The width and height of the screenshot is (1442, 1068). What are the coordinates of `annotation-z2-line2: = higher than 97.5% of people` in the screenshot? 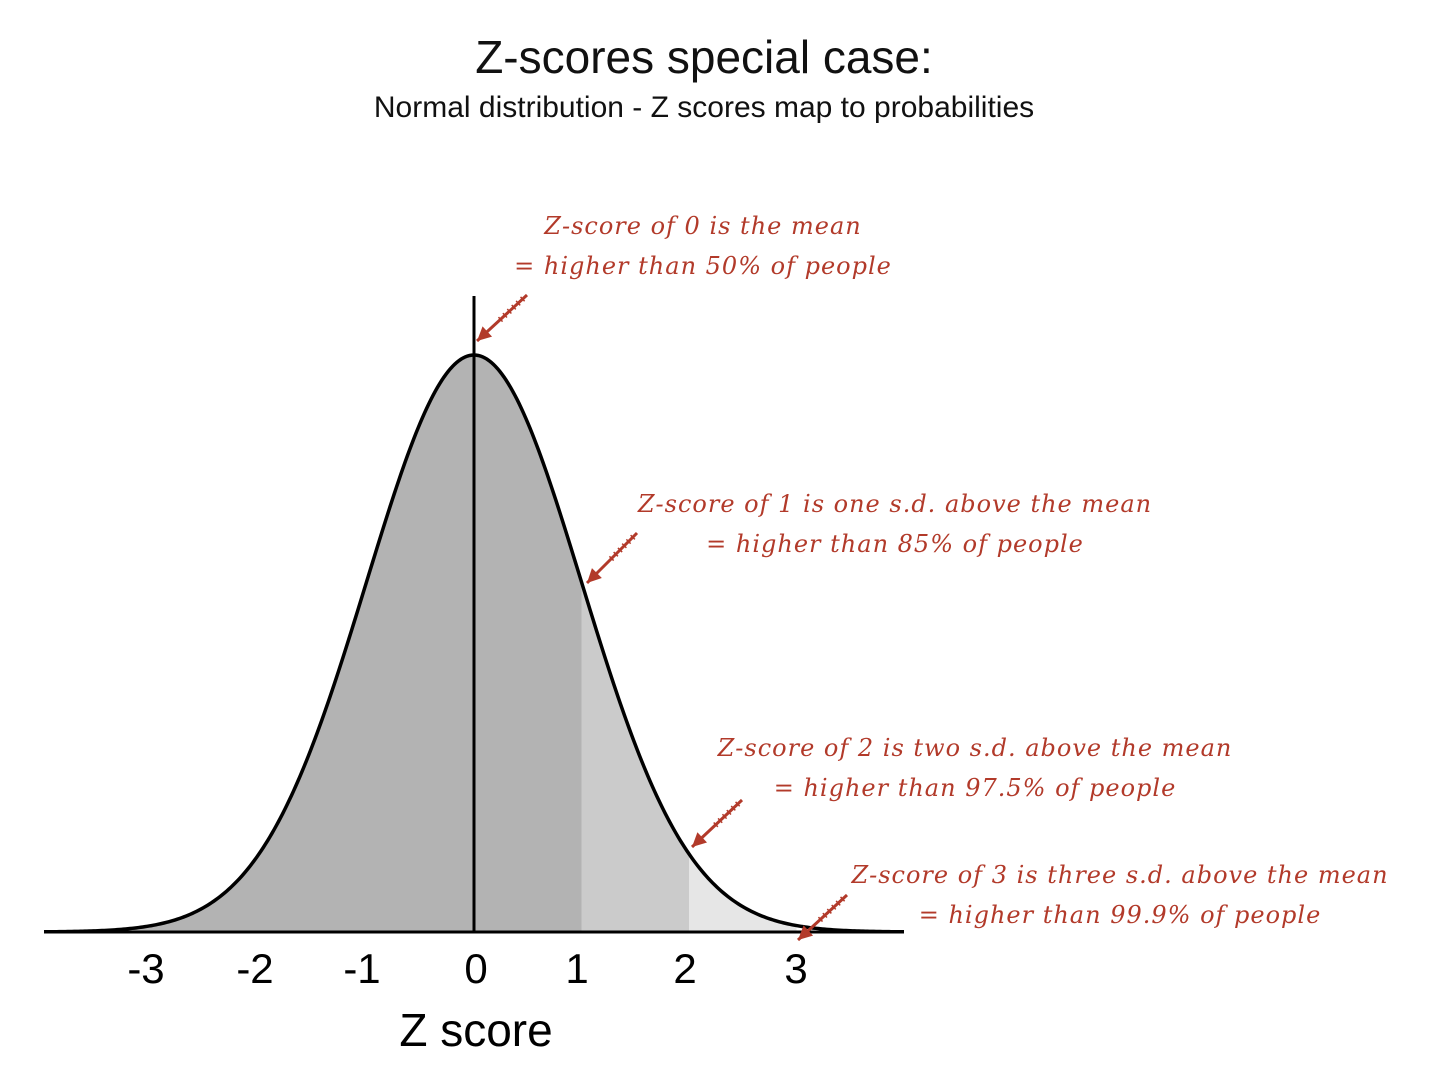 It's located at (975, 788).